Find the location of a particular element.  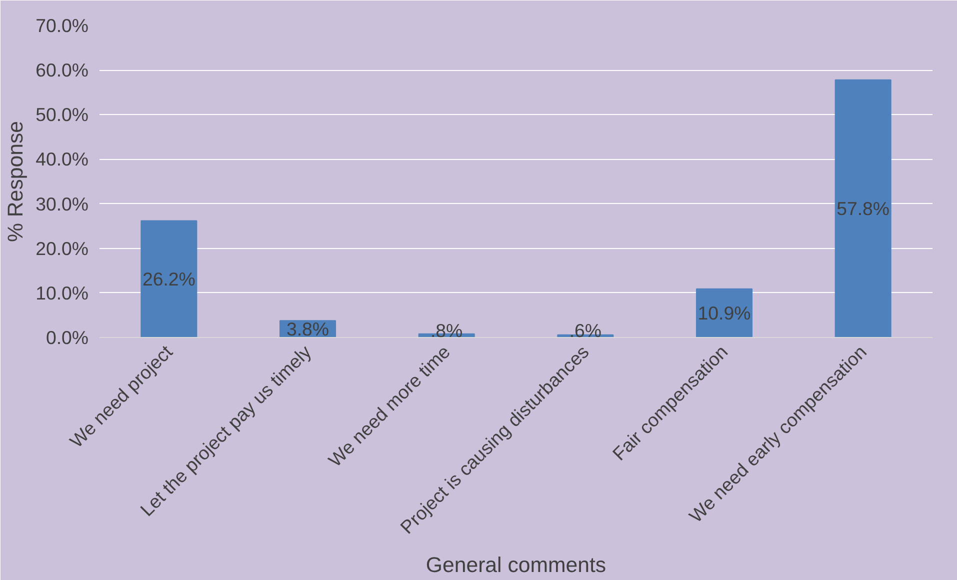

data-label: 26.2% is located at coordinates (169, 279).